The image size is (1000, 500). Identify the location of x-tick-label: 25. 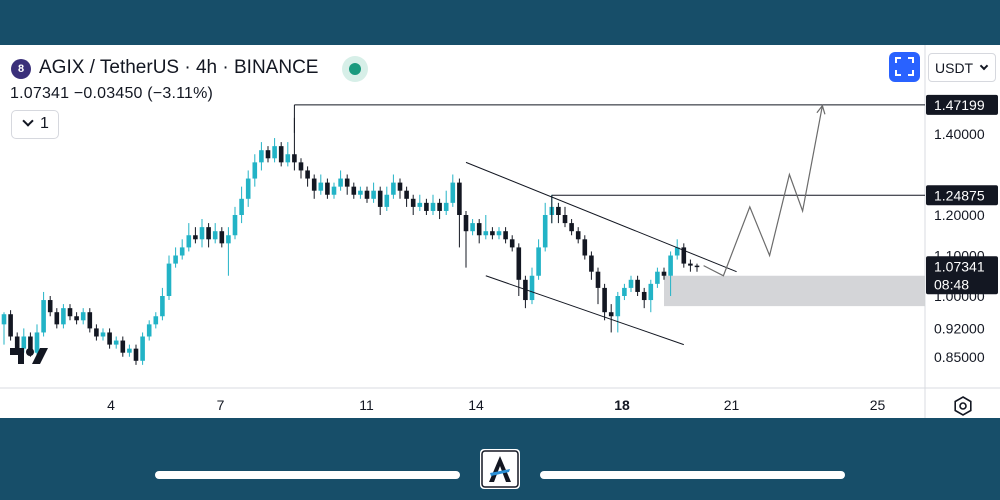
(878, 405).